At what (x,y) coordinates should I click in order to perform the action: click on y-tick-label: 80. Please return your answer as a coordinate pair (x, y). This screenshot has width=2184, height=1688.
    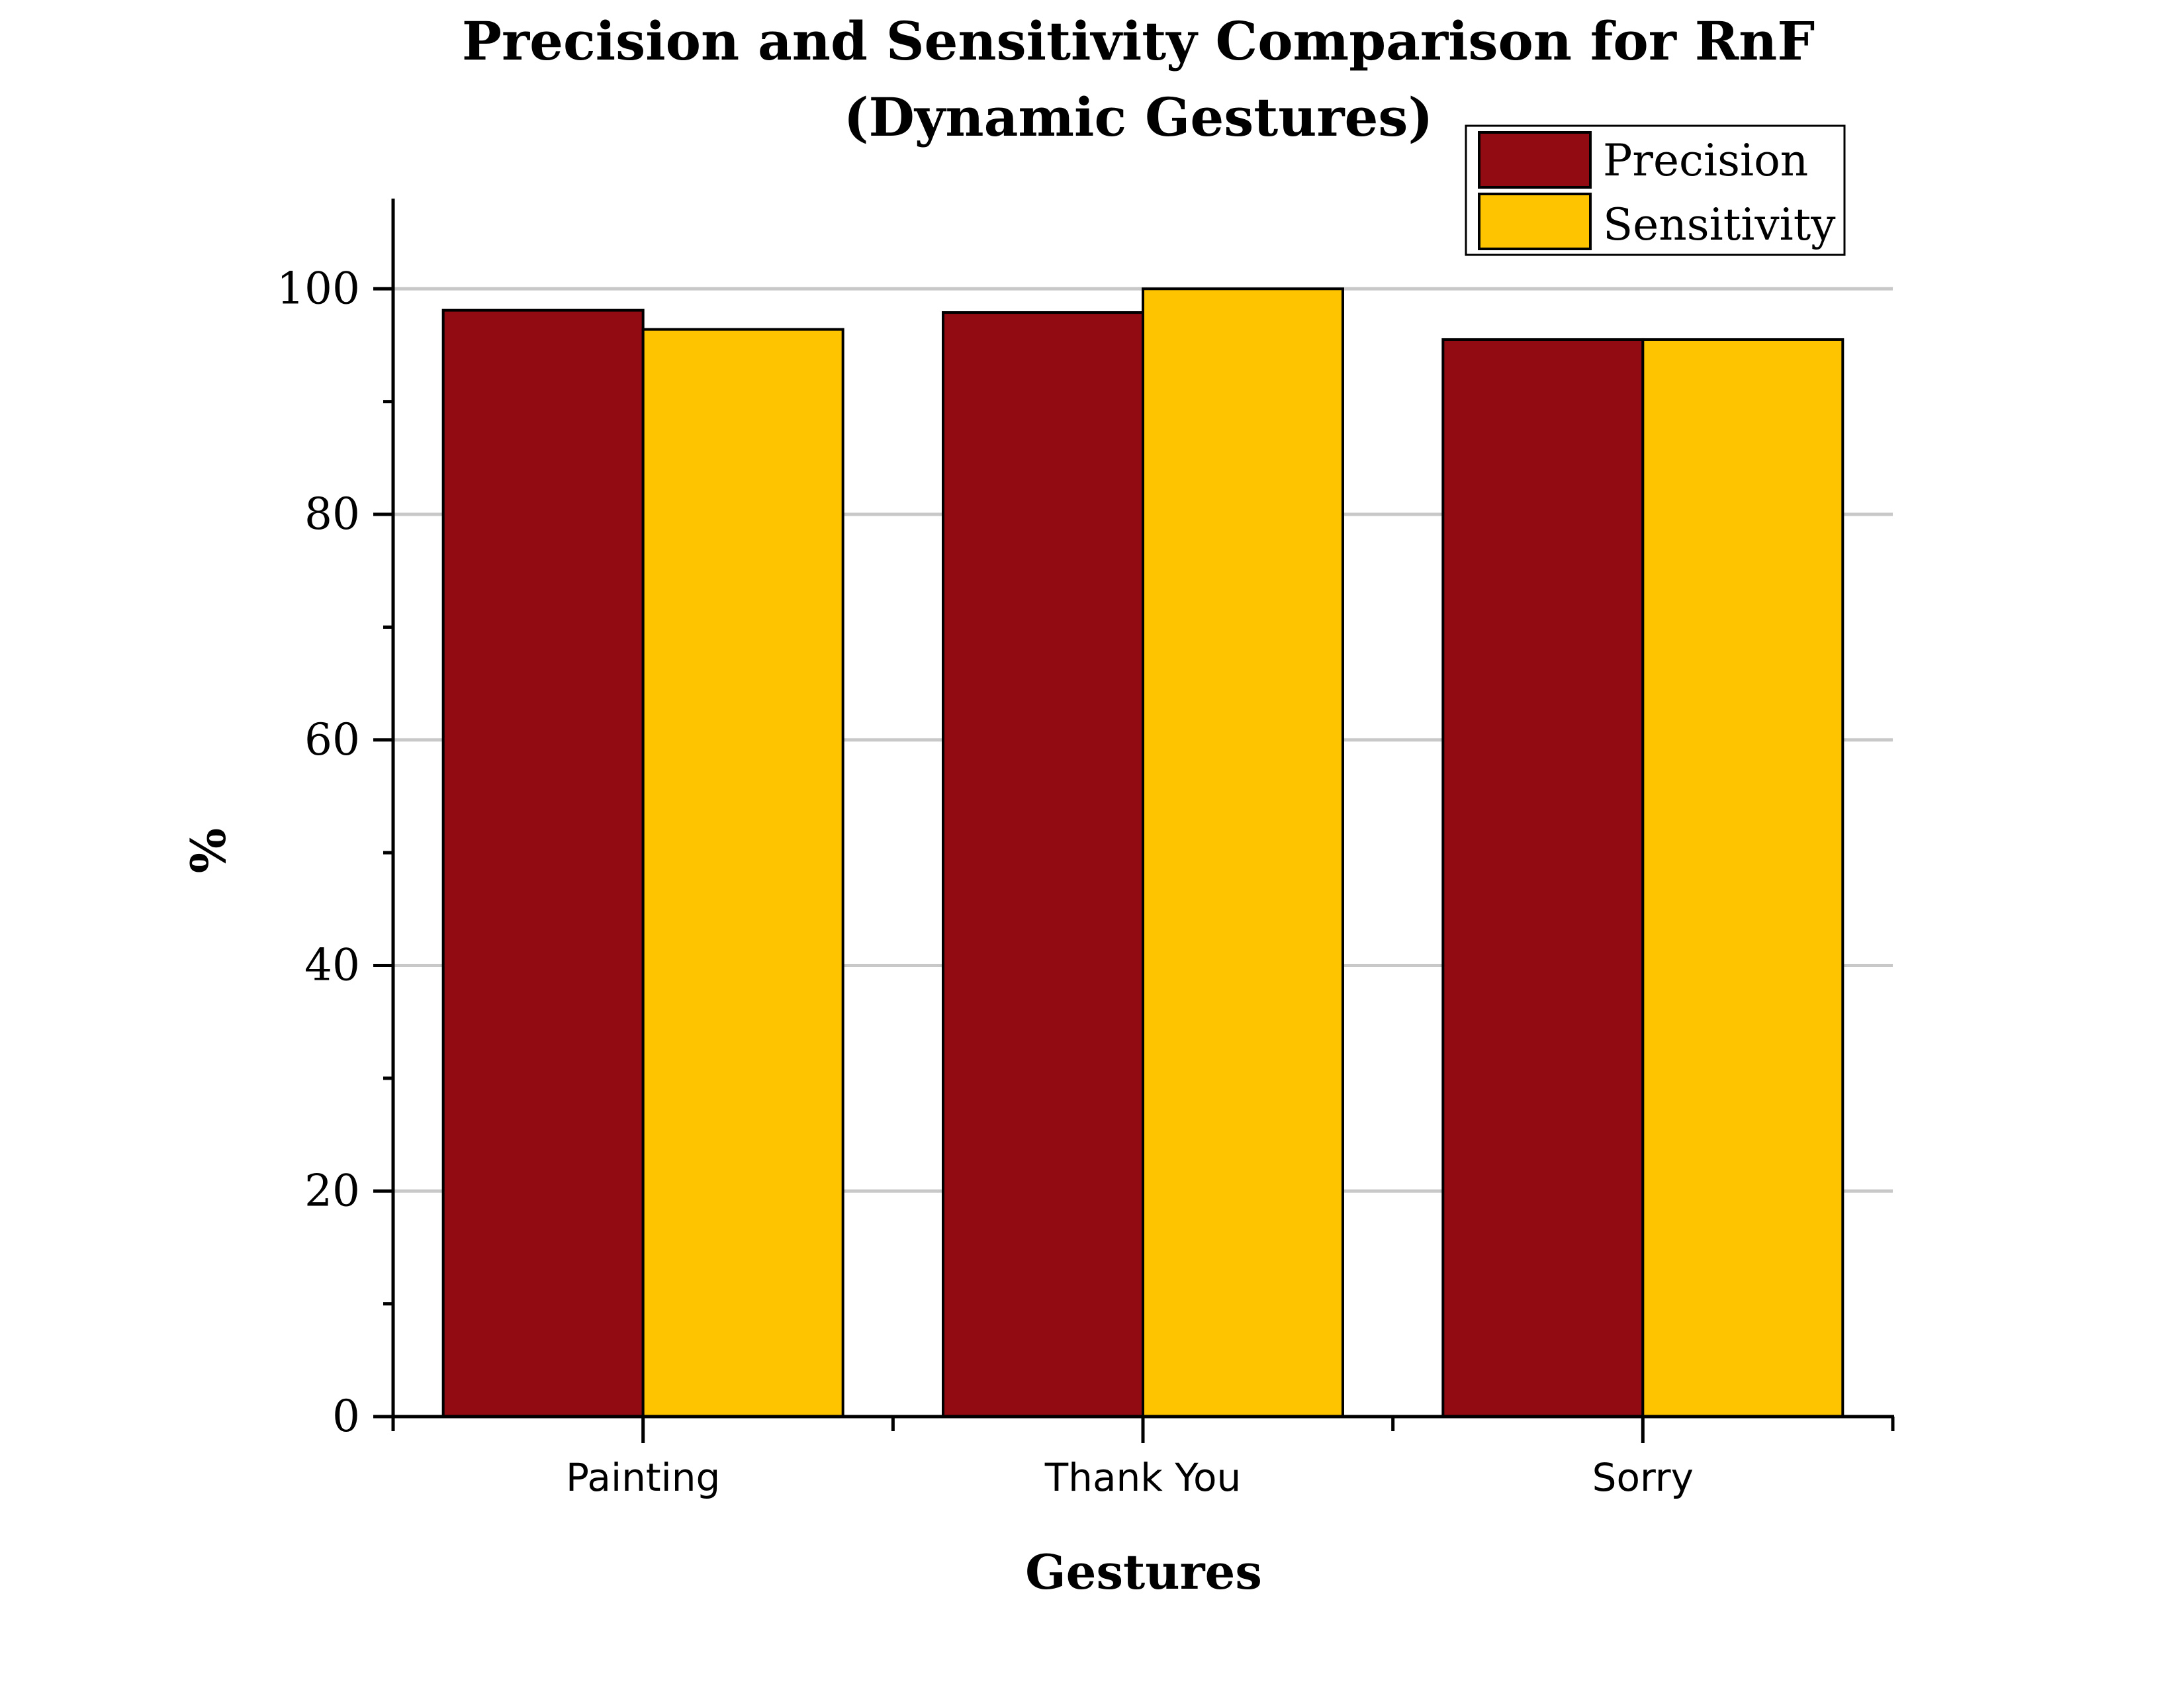
    Looking at the image, I should click on (332, 514).